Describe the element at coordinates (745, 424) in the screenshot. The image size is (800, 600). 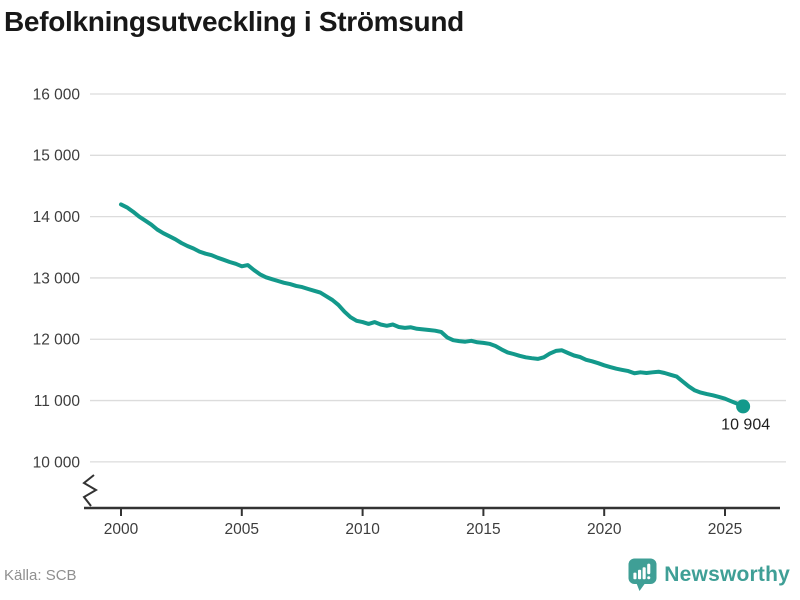
I see `latest-value-label: 10 904` at that location.